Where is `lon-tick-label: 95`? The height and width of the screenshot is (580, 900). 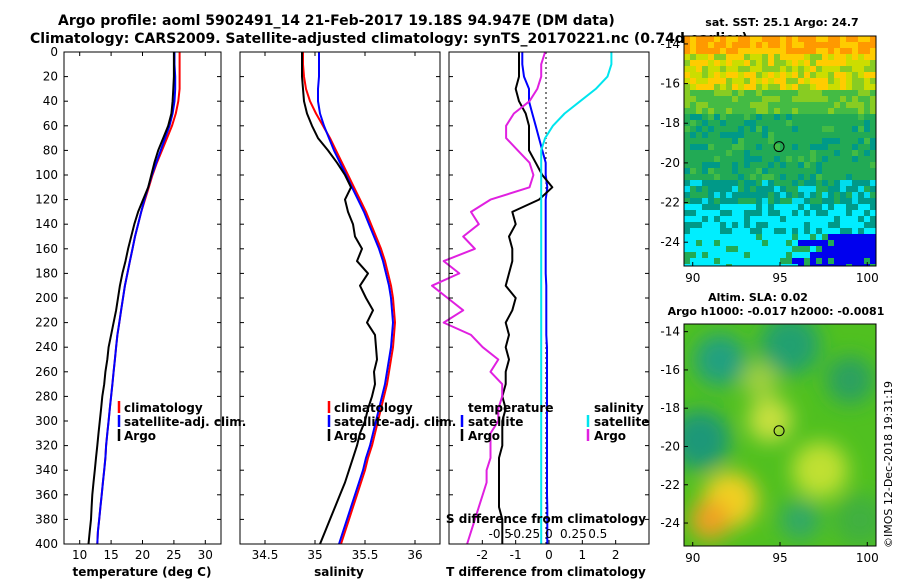
lon-tick-label: 95 is located at coordinates (779, 278).